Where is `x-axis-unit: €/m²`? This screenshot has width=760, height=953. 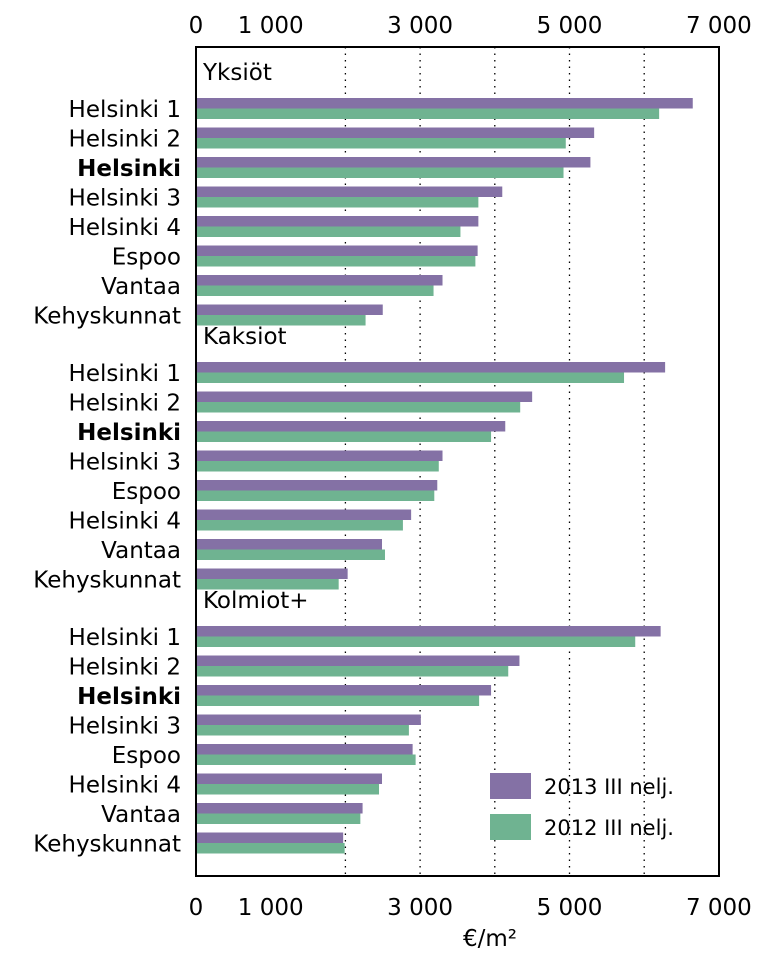
x-axis-unit: €/m² is located at coordinates (490, 939).